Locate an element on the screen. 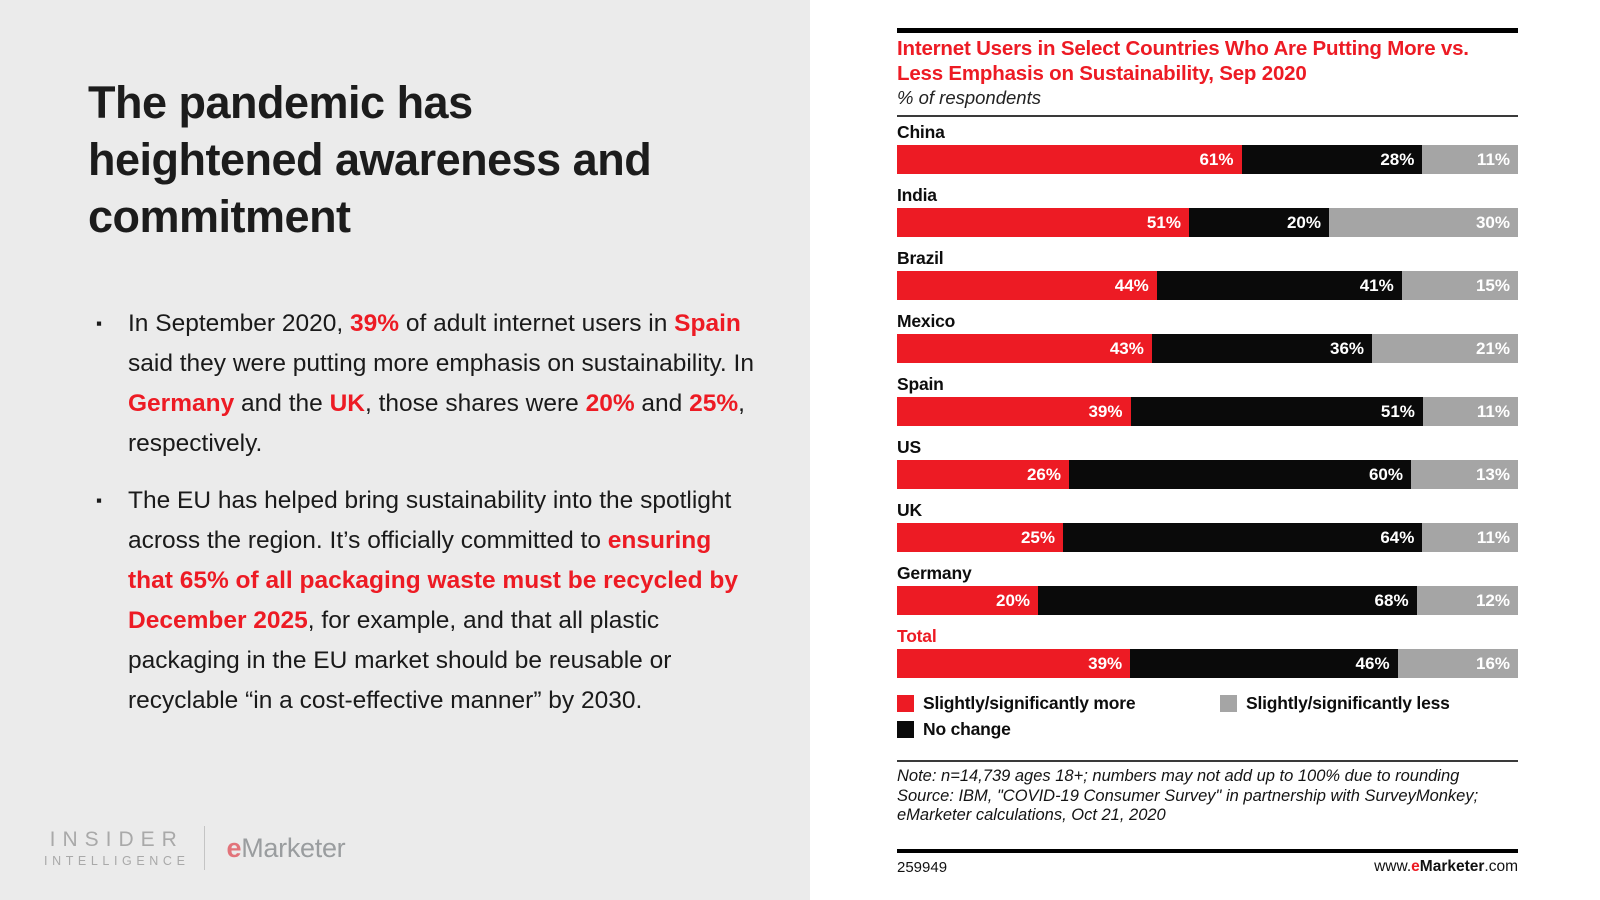 This screenshot has width=1600, height=900. text-segment: In September 2020, is located at coordinates (239, 323).